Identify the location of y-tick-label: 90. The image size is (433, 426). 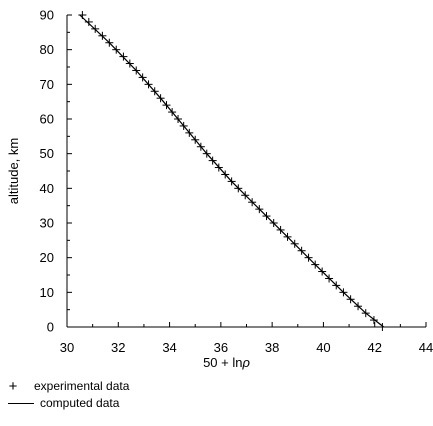
(47, 15).